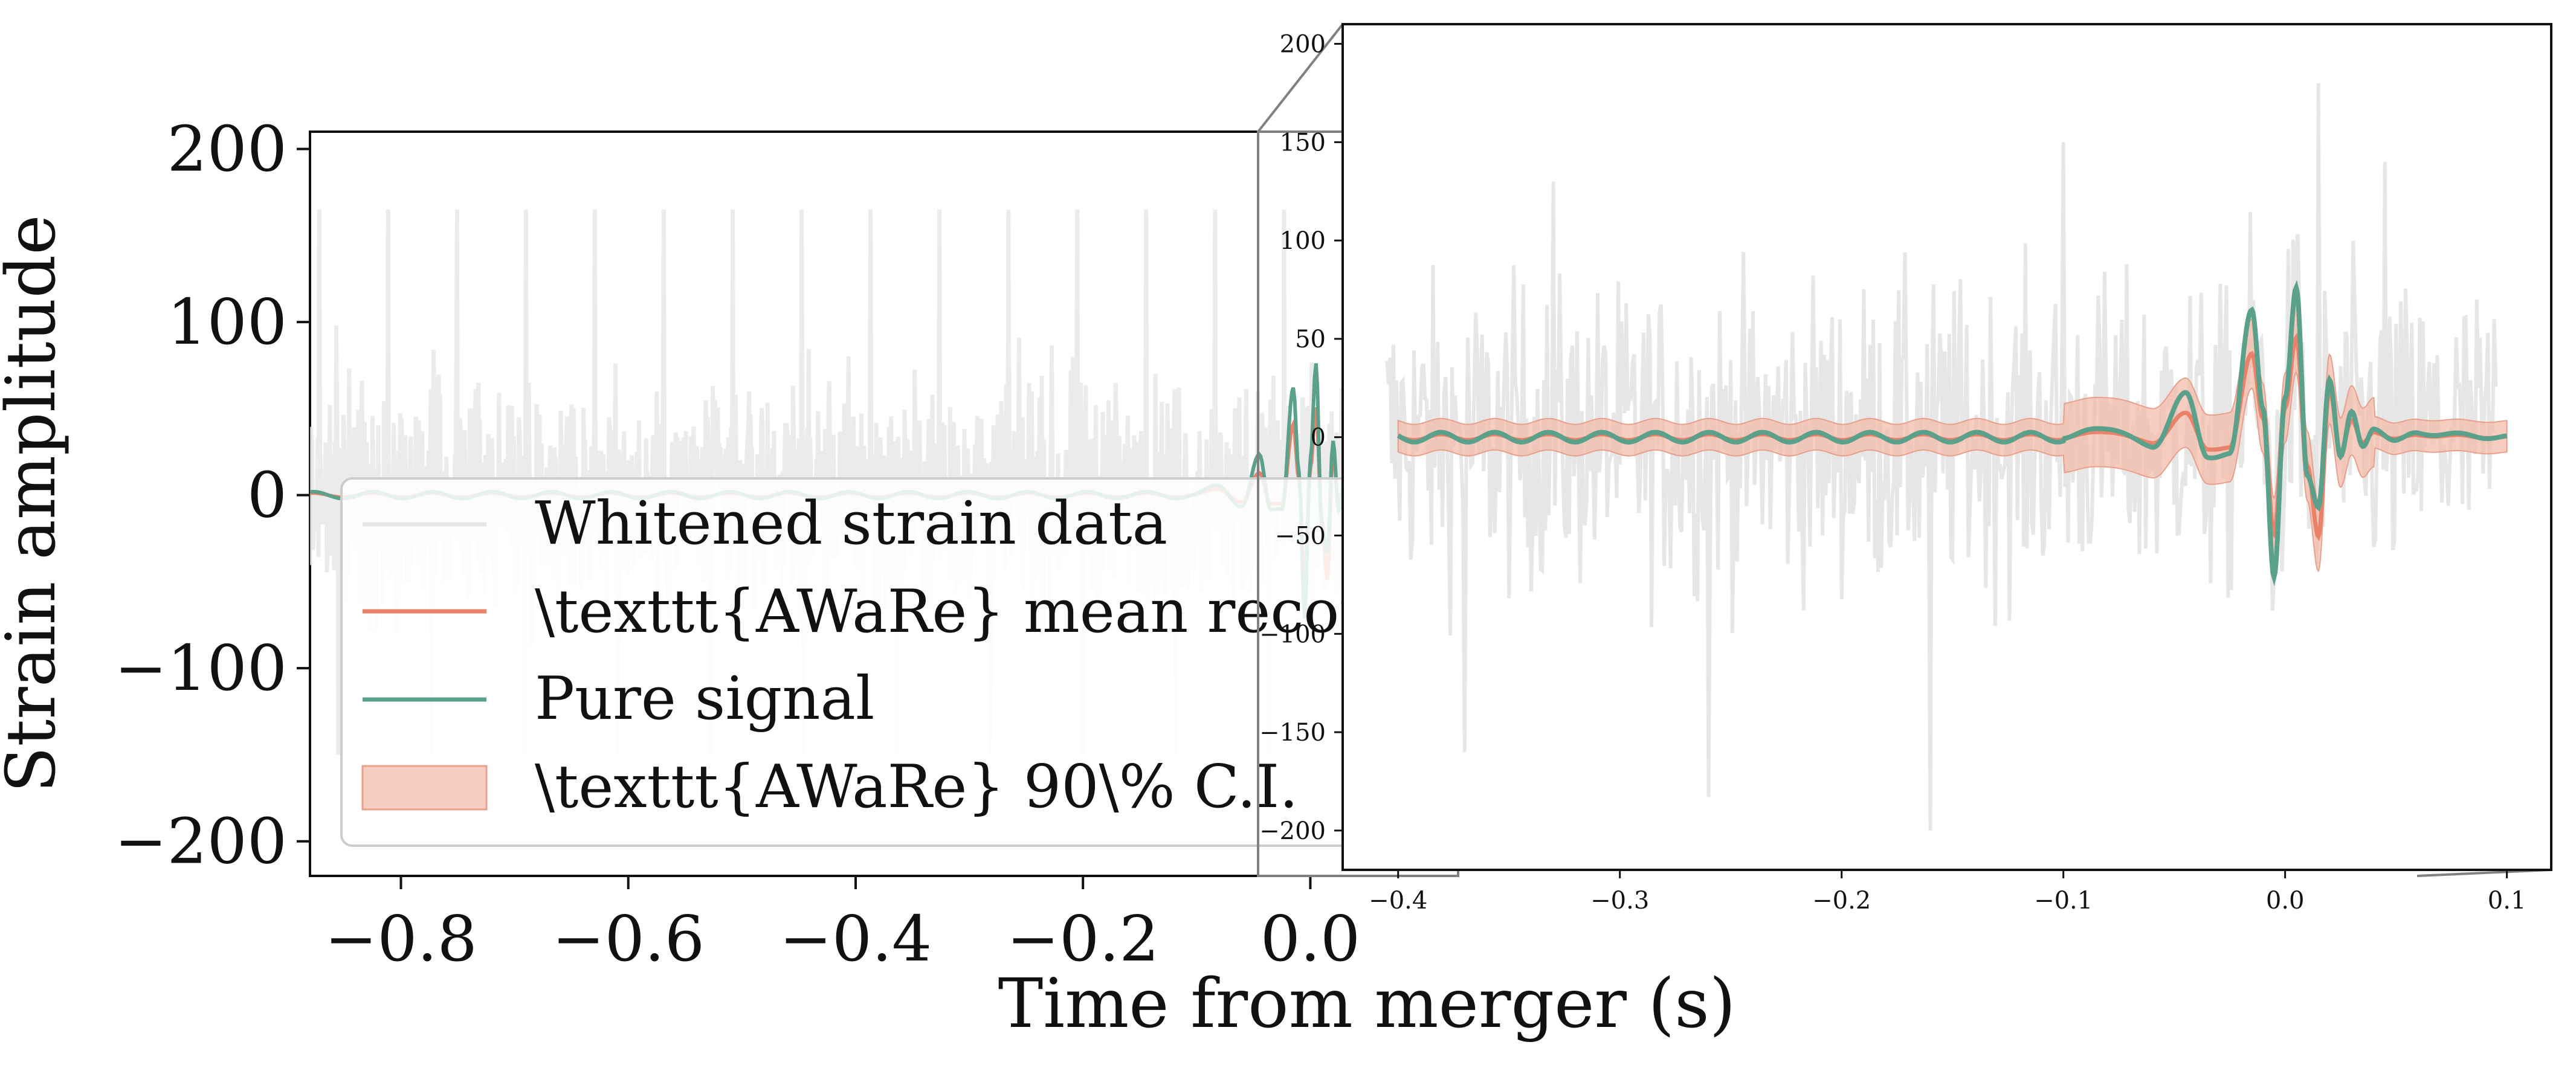  Describe the element at coordinates (2064, 901) in the screenshot. I see `inset-x-tick-label: −0.1` at that location.